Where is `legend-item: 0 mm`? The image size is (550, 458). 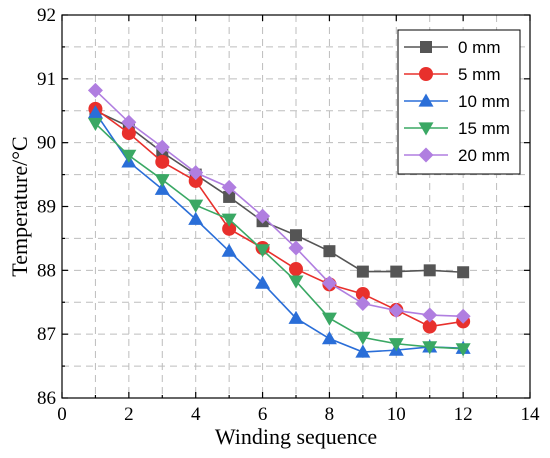
legend-item: 0 mm is located at coordinates (452, 47).